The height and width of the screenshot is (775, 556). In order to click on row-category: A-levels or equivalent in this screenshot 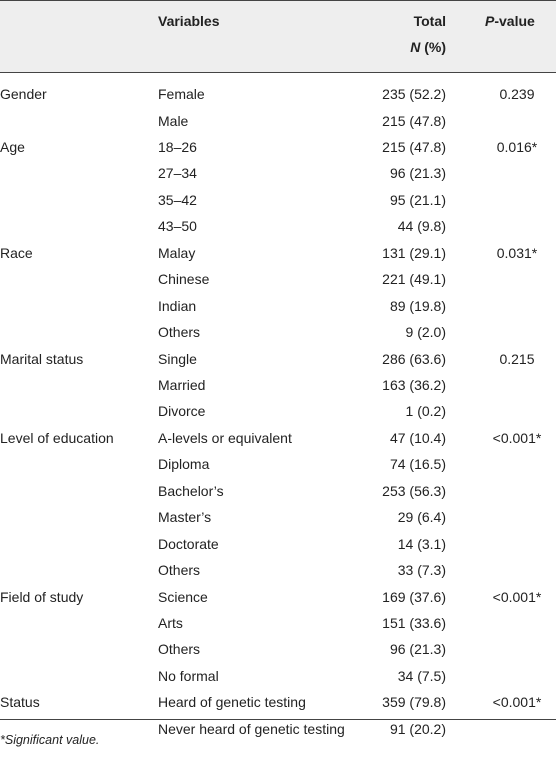, I will do `click(225, 437)`.